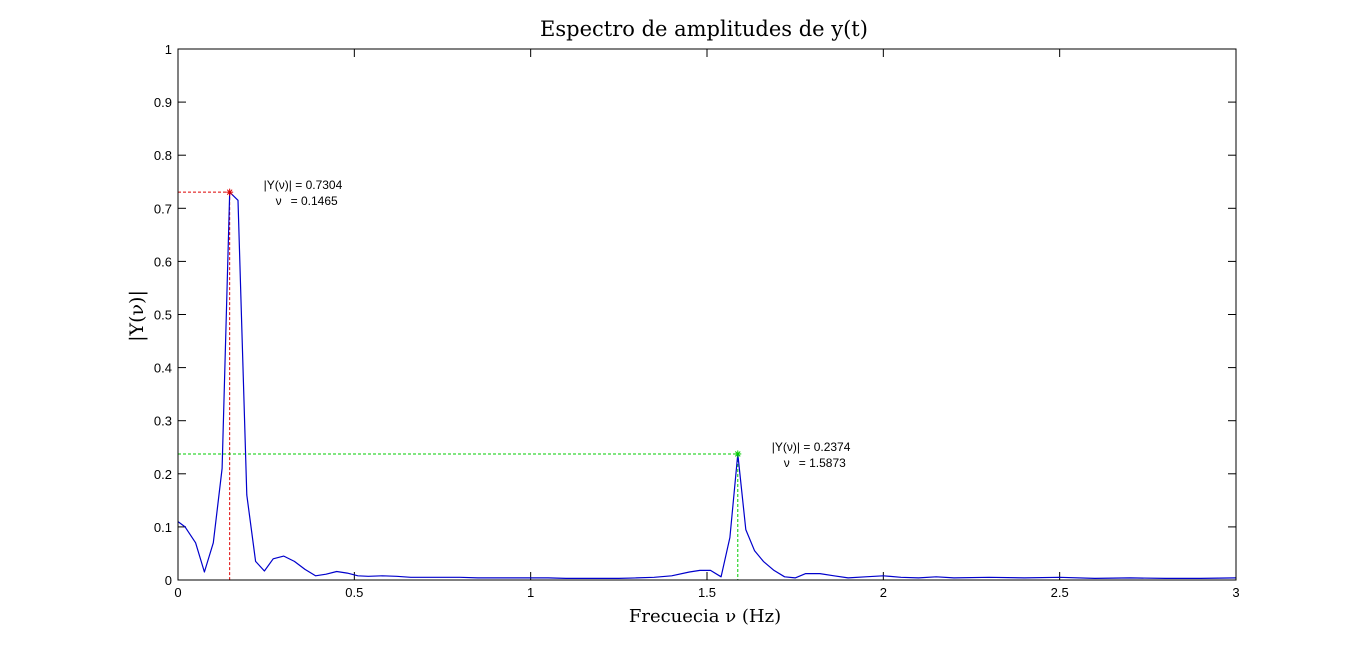 This screenshot has width=1366, height=653. Describe the element at coordinates (303, 185) in the screenshot. I see `annotation-amplitude: |Y(ν)| = 0.7304` at that location.